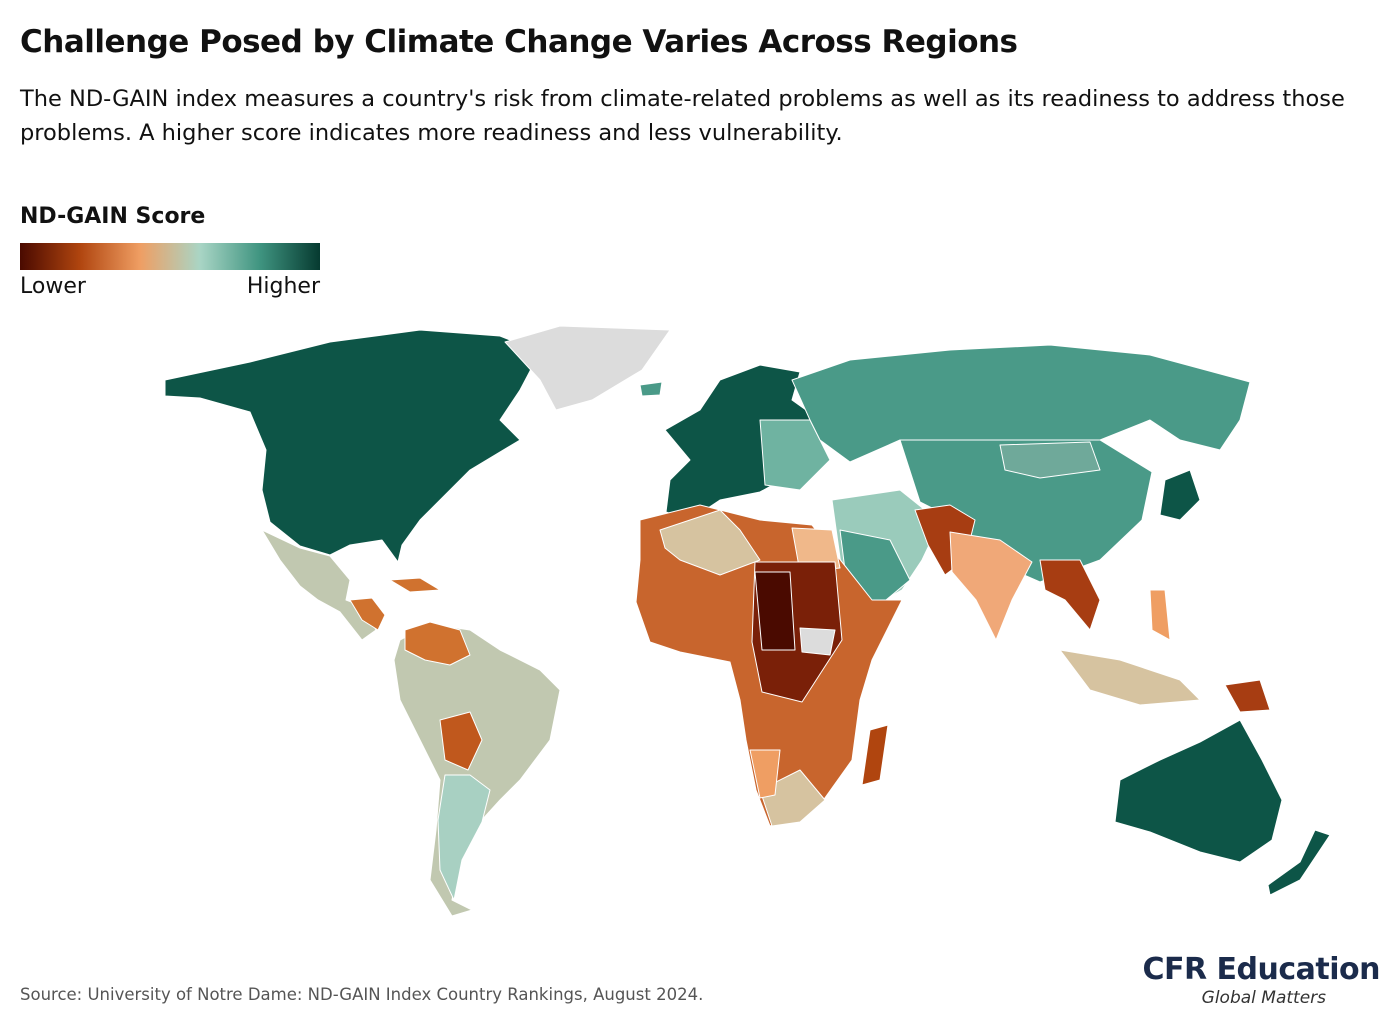 This screenshot has height=1028, width=1400. What do you see at coordinates (1299, 862) in the screenshot?
I see `new-zealand` at bounding box center [1299, 862].